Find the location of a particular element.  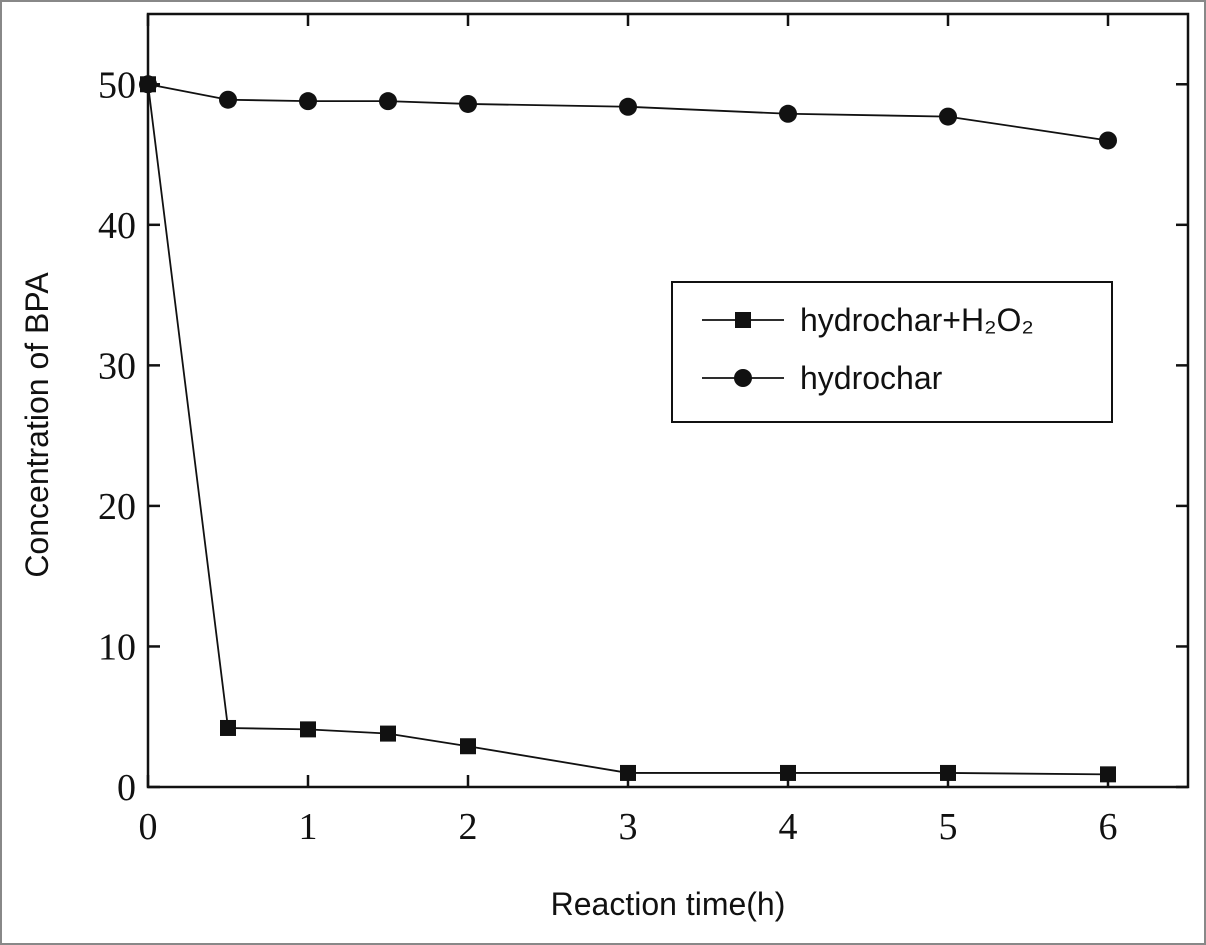

x-tick-label: 1 is located at coordinates (308, 827).